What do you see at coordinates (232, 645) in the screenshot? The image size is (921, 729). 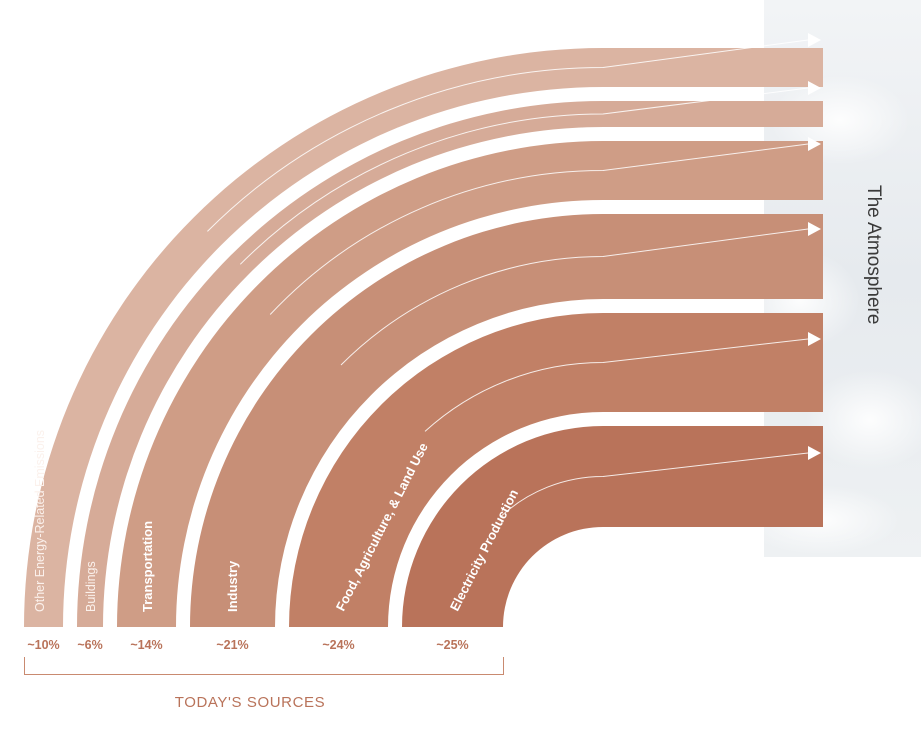 I see `share-label: ~21%` at bounding box center [232, 645].